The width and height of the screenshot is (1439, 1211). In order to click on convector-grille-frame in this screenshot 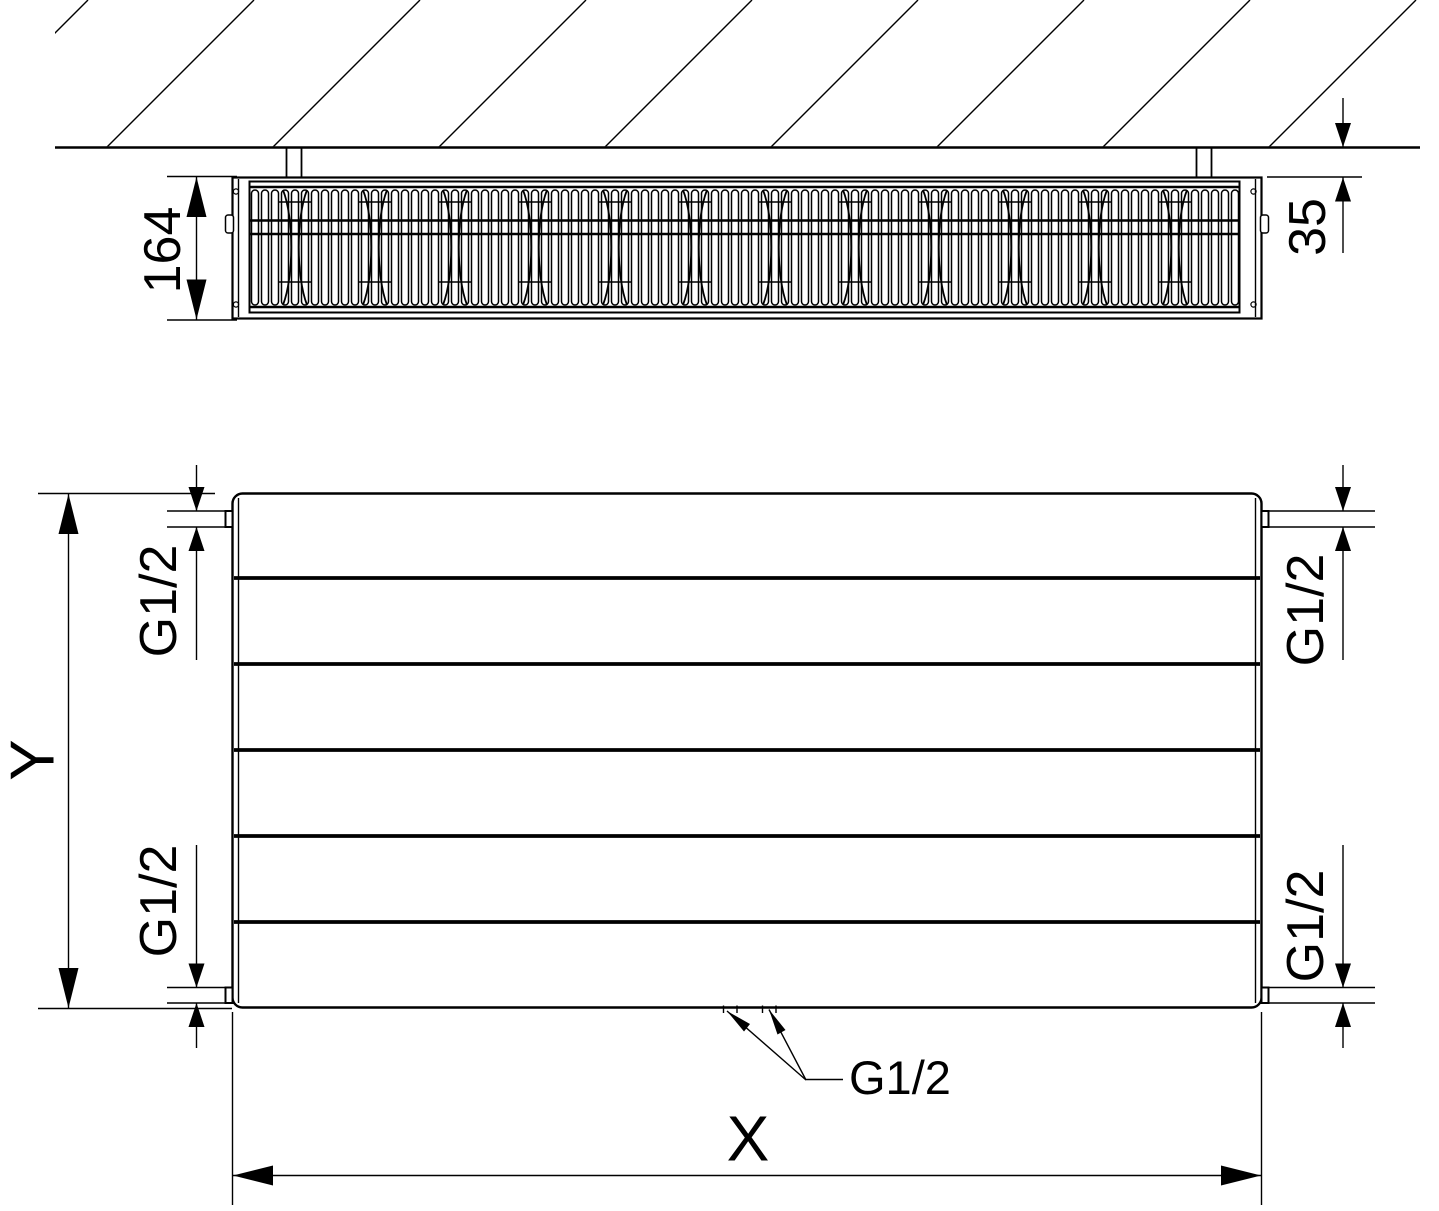, I will do `click(744, 247)`.